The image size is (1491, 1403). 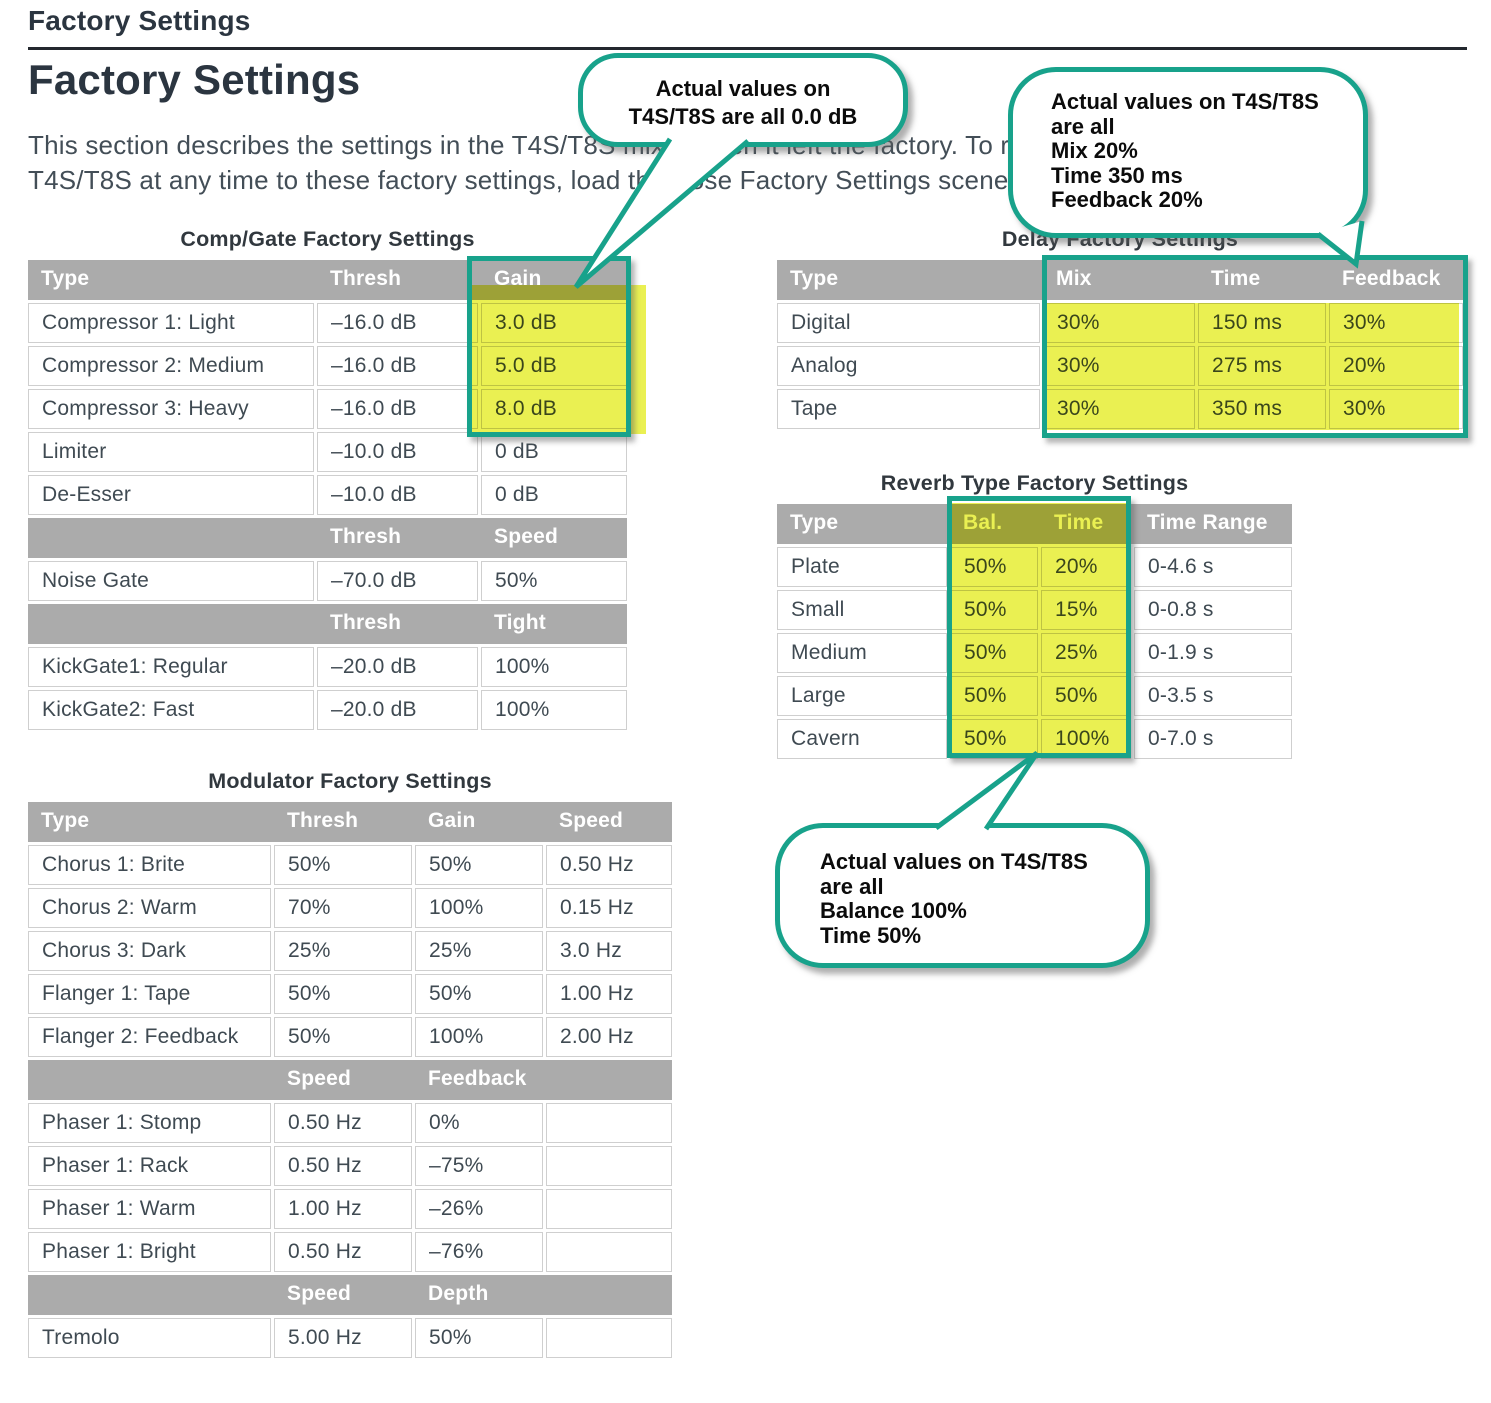 I want to click on comp-gate-table-title: Comp/Gate Factory Settings, so click(x=327, y=239).